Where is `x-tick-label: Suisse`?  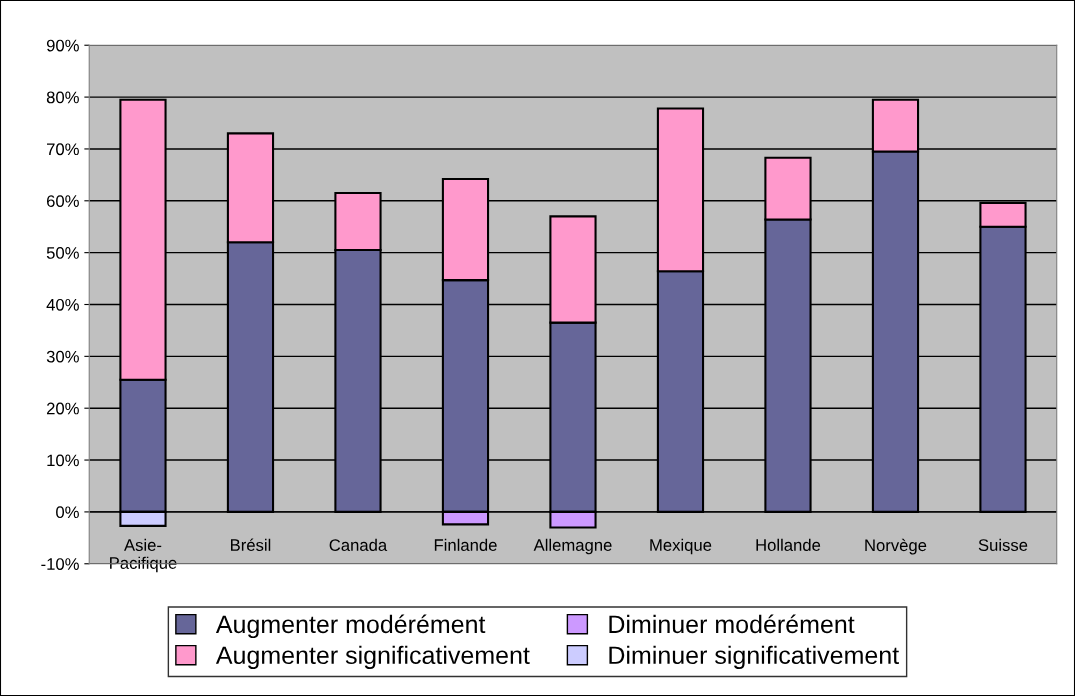 x-tick-label: Suisse is located at coordinates (1003, 544).